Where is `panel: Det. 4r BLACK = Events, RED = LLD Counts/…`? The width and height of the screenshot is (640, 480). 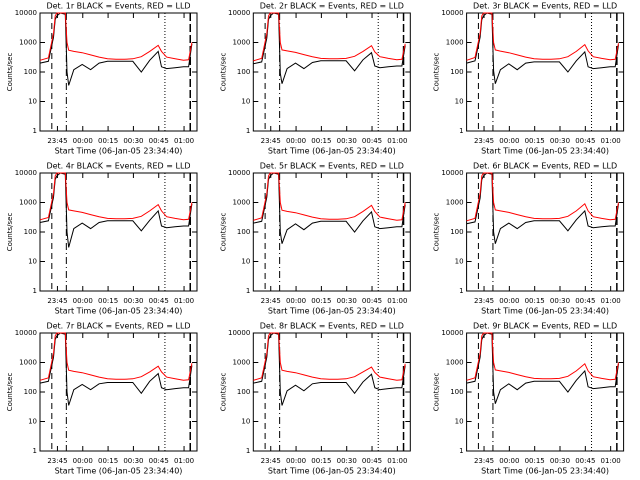 panel: Det. 4r BLACK = Events, RED = LLD Counts/… is located at coordinates (102, 239).